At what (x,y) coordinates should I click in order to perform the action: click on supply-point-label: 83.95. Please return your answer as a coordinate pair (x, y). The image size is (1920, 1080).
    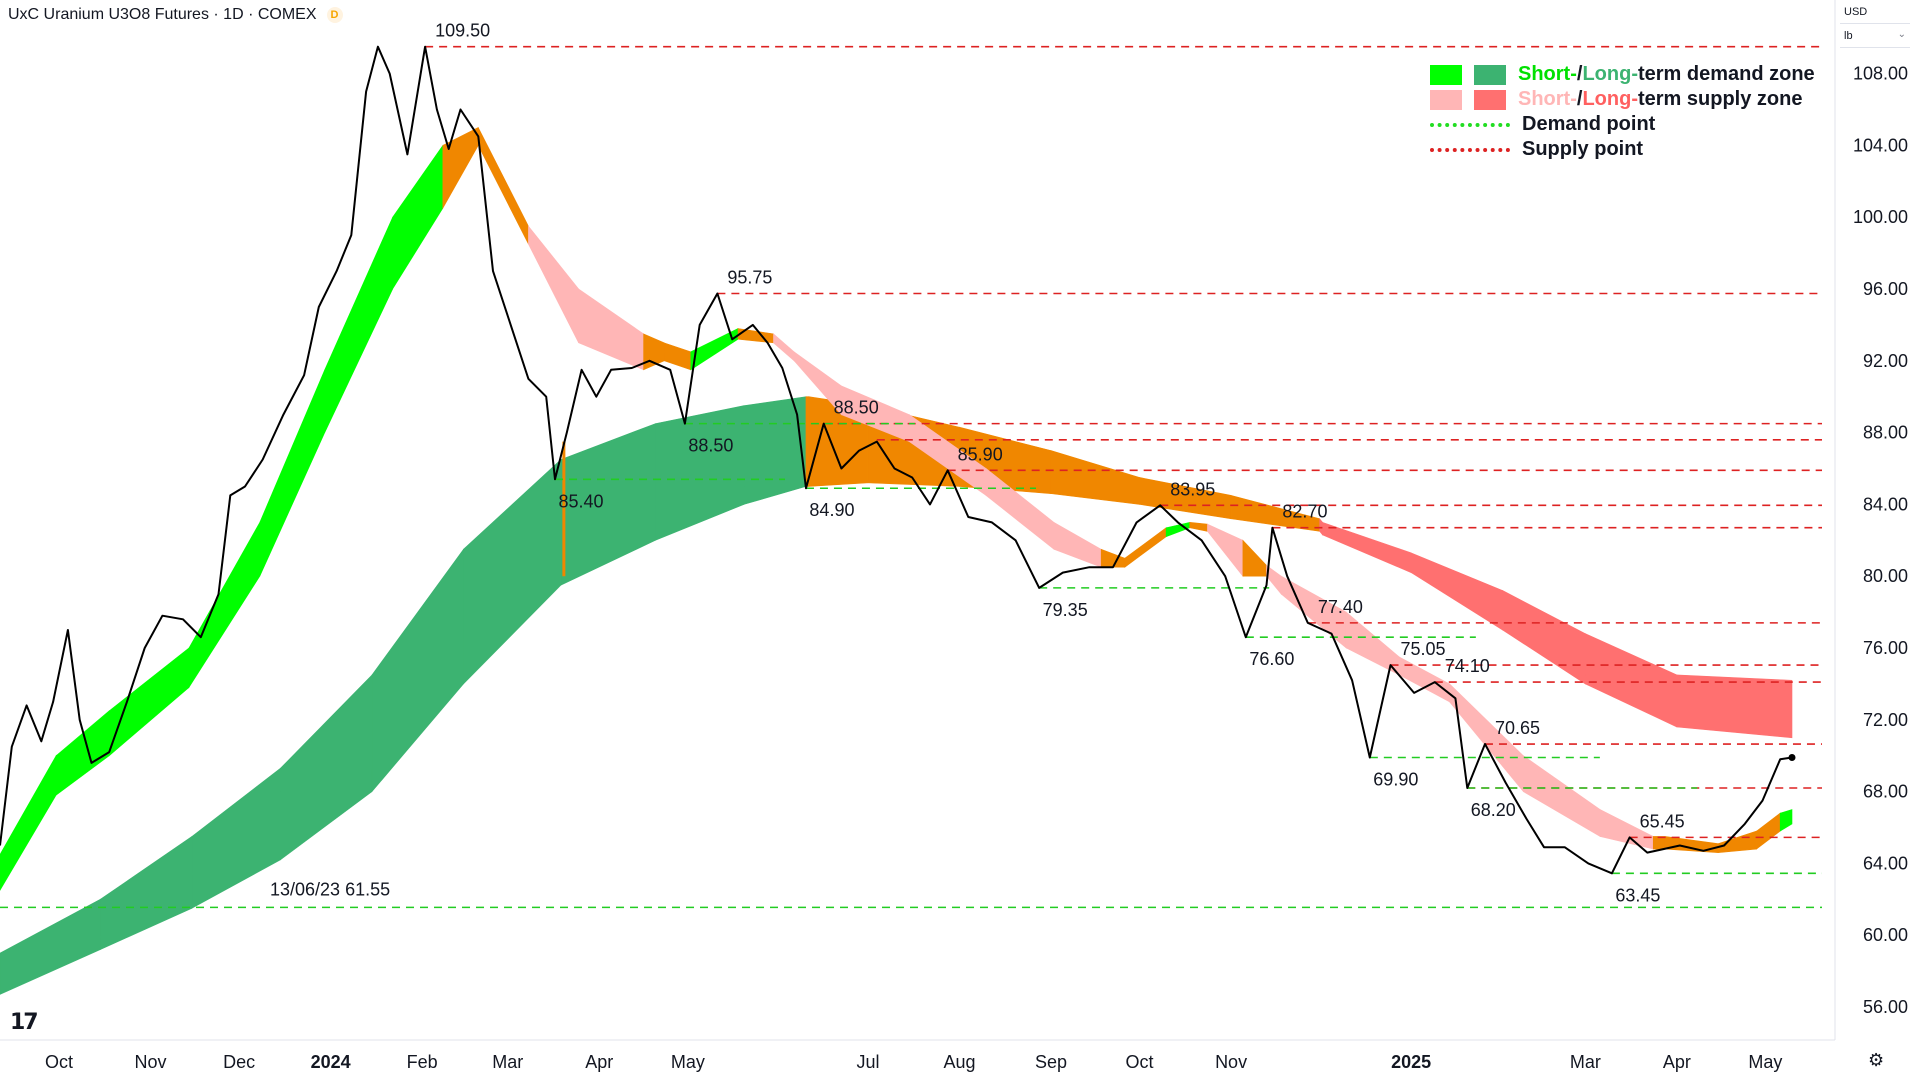
    Looking at the image, I should click on (1192, 489).